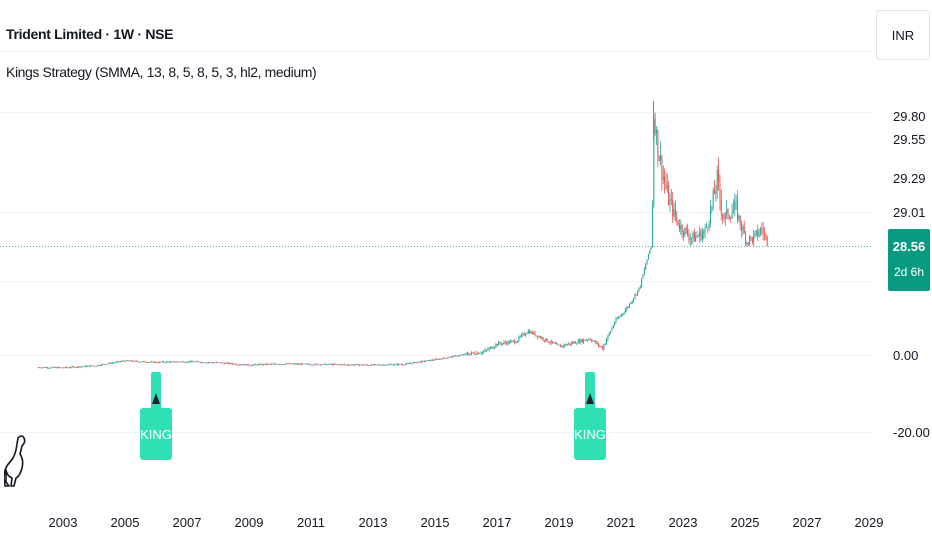 Image resolution: width=932 pixels, height=550 pixels. I want to click on dinosaur-logo-icon, so click(15, 461).